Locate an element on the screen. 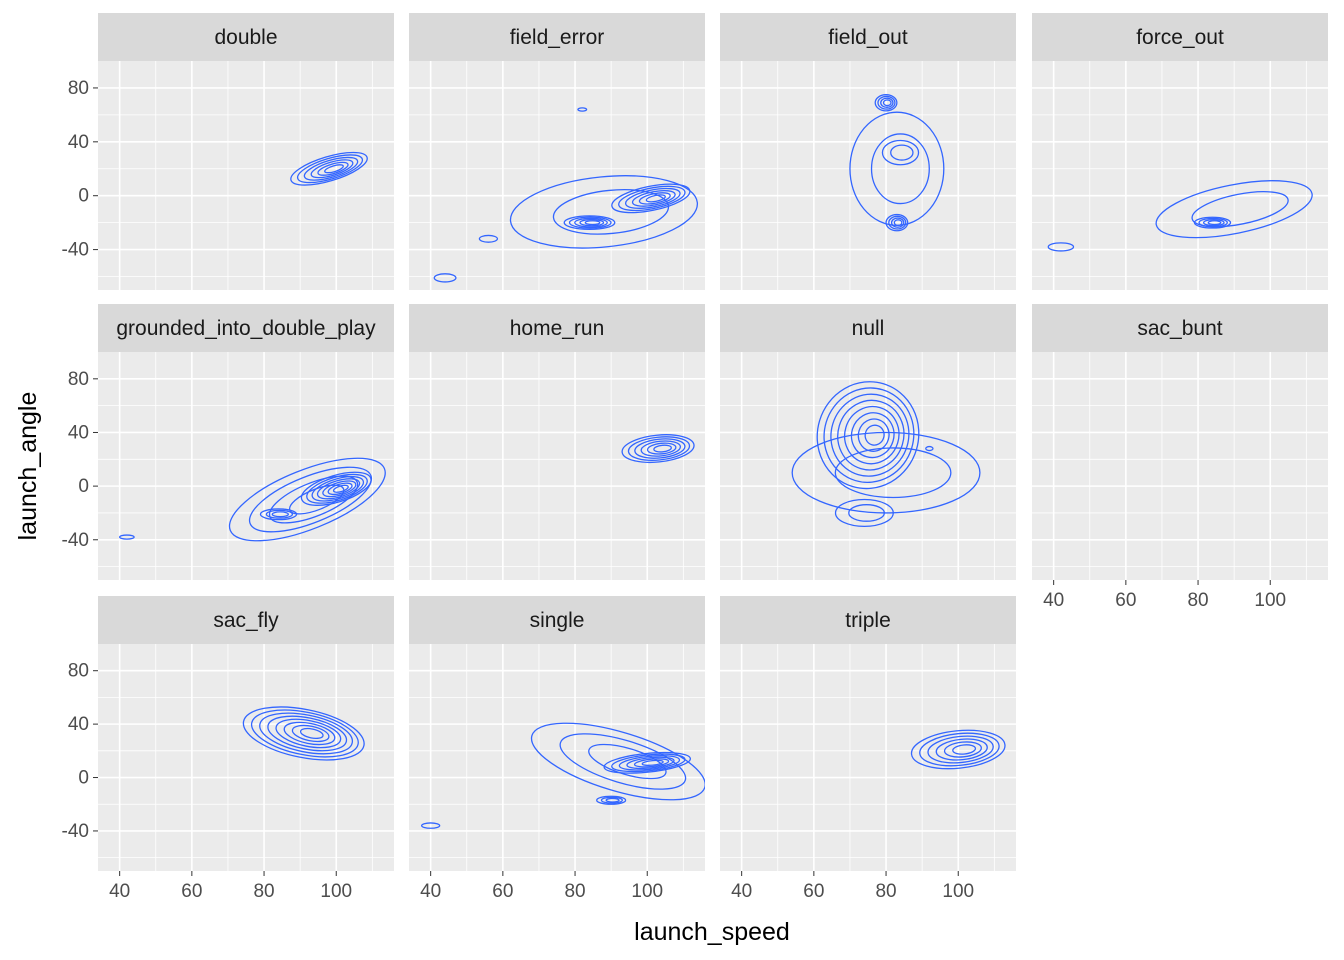 The width and height of the screenshot is (1344, 960). facet-strip-label: triple is located at coordinates (868, 620).